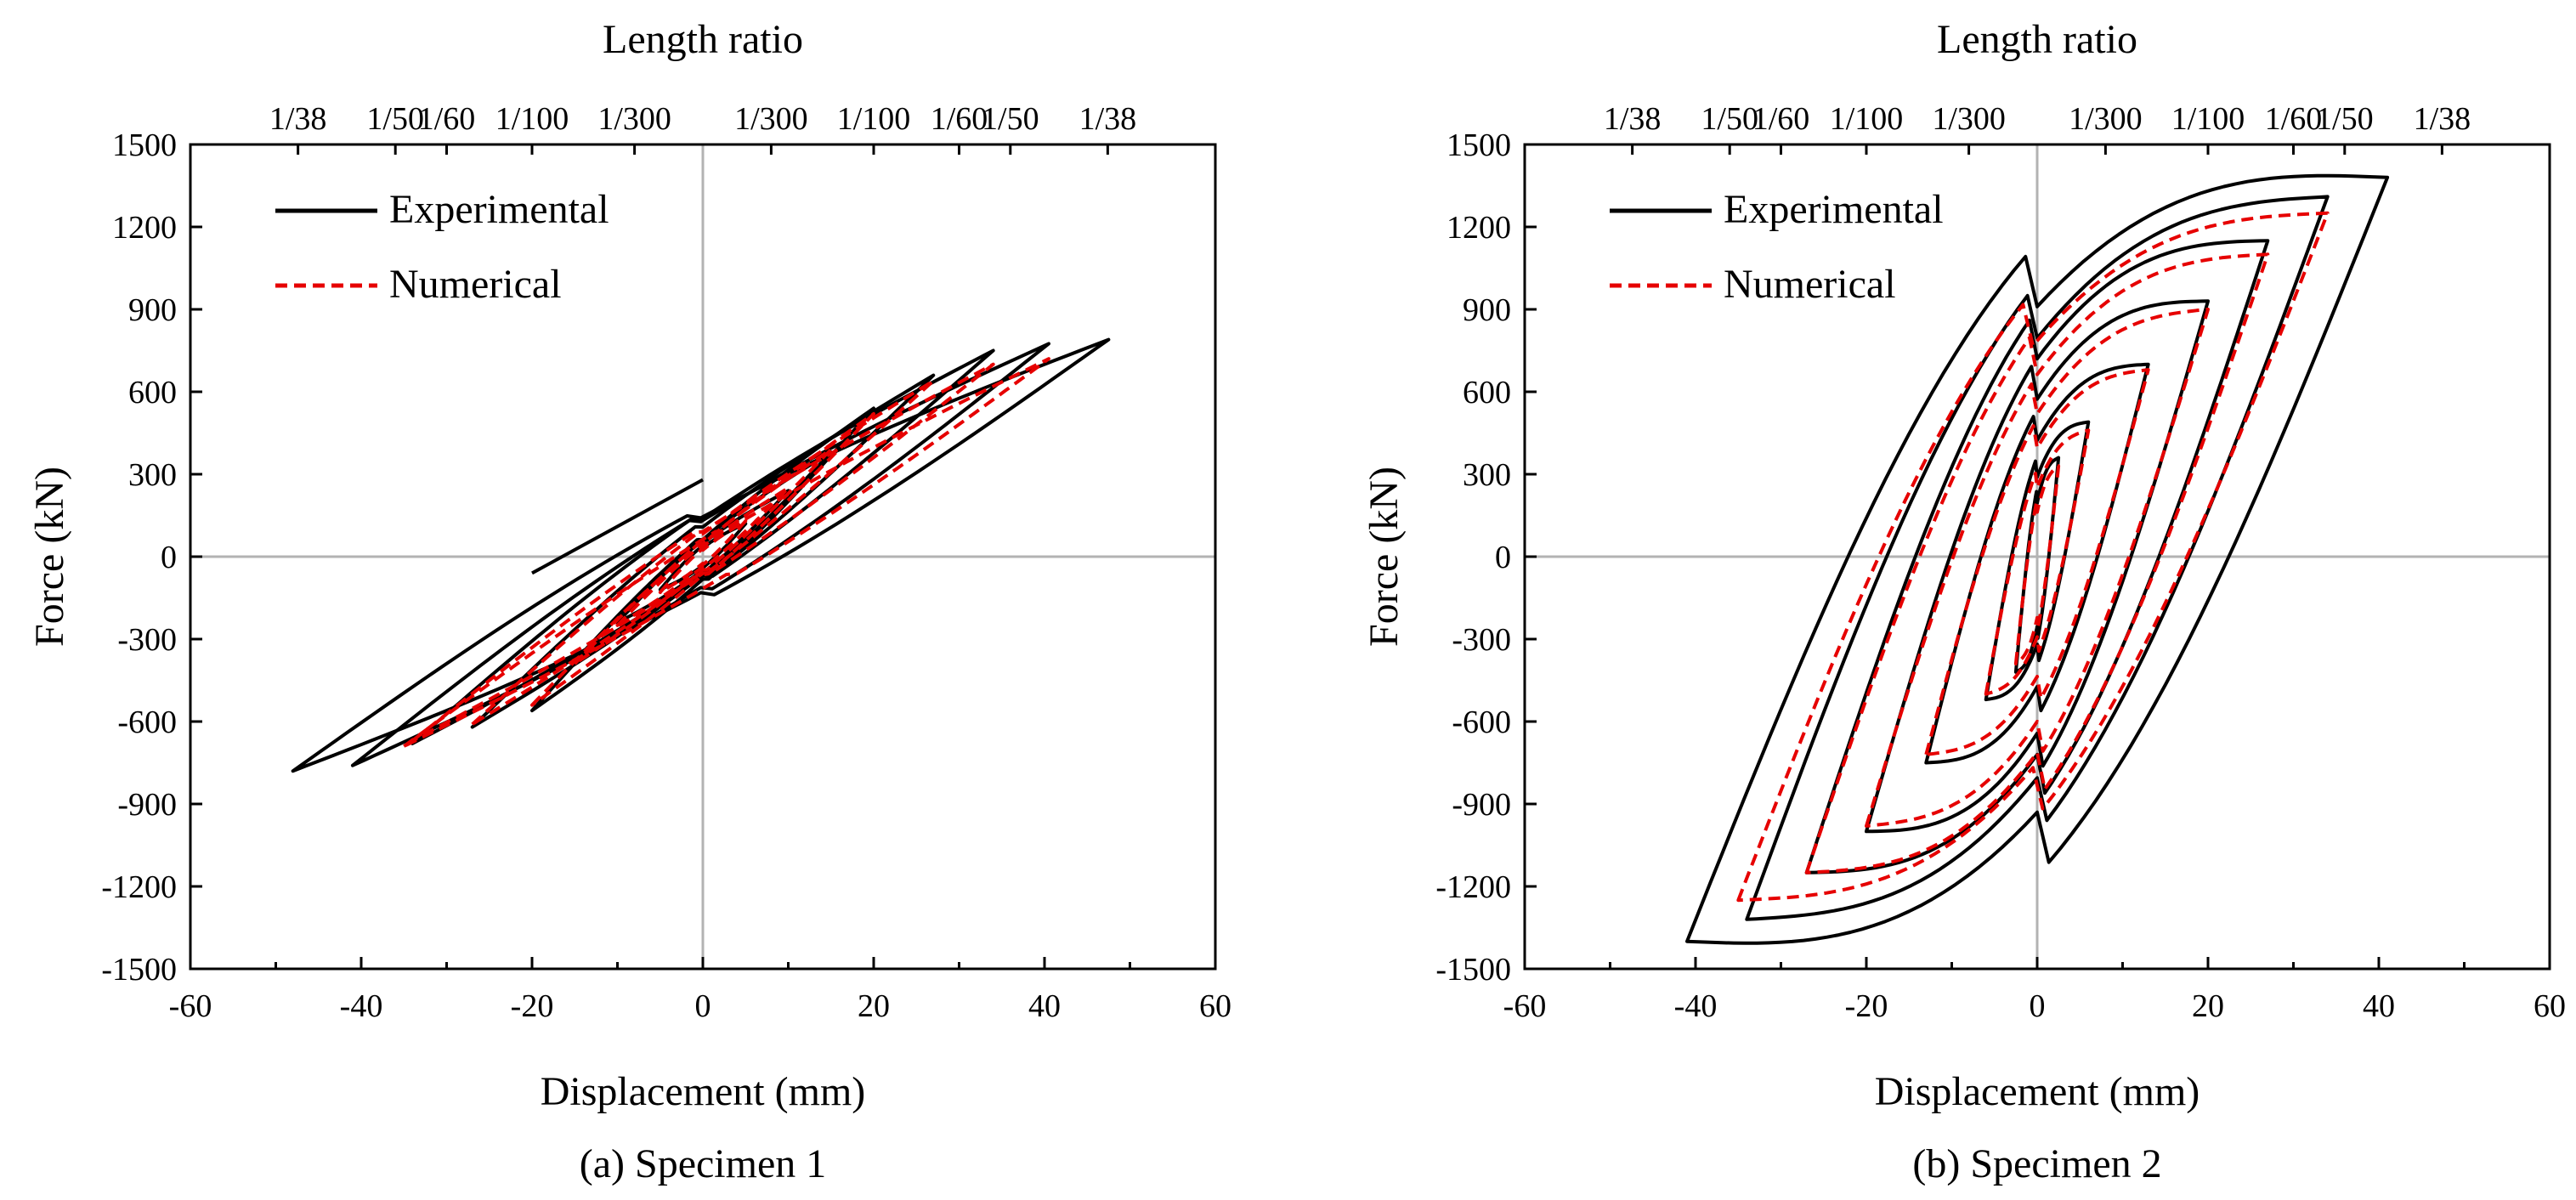  Describe the element at coordinates (617, 527) in the screenshot. I see `series-experimental-tail` at that location.